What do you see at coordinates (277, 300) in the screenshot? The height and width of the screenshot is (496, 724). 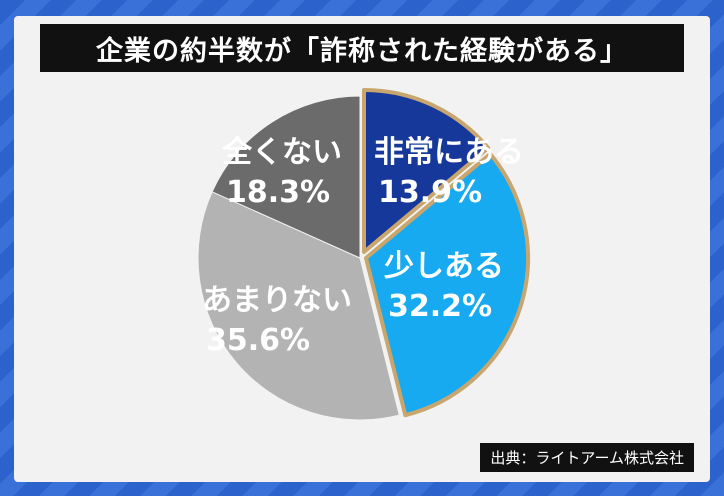 I see `slice-label-3: あまりない` at bounding box center [277, 300].